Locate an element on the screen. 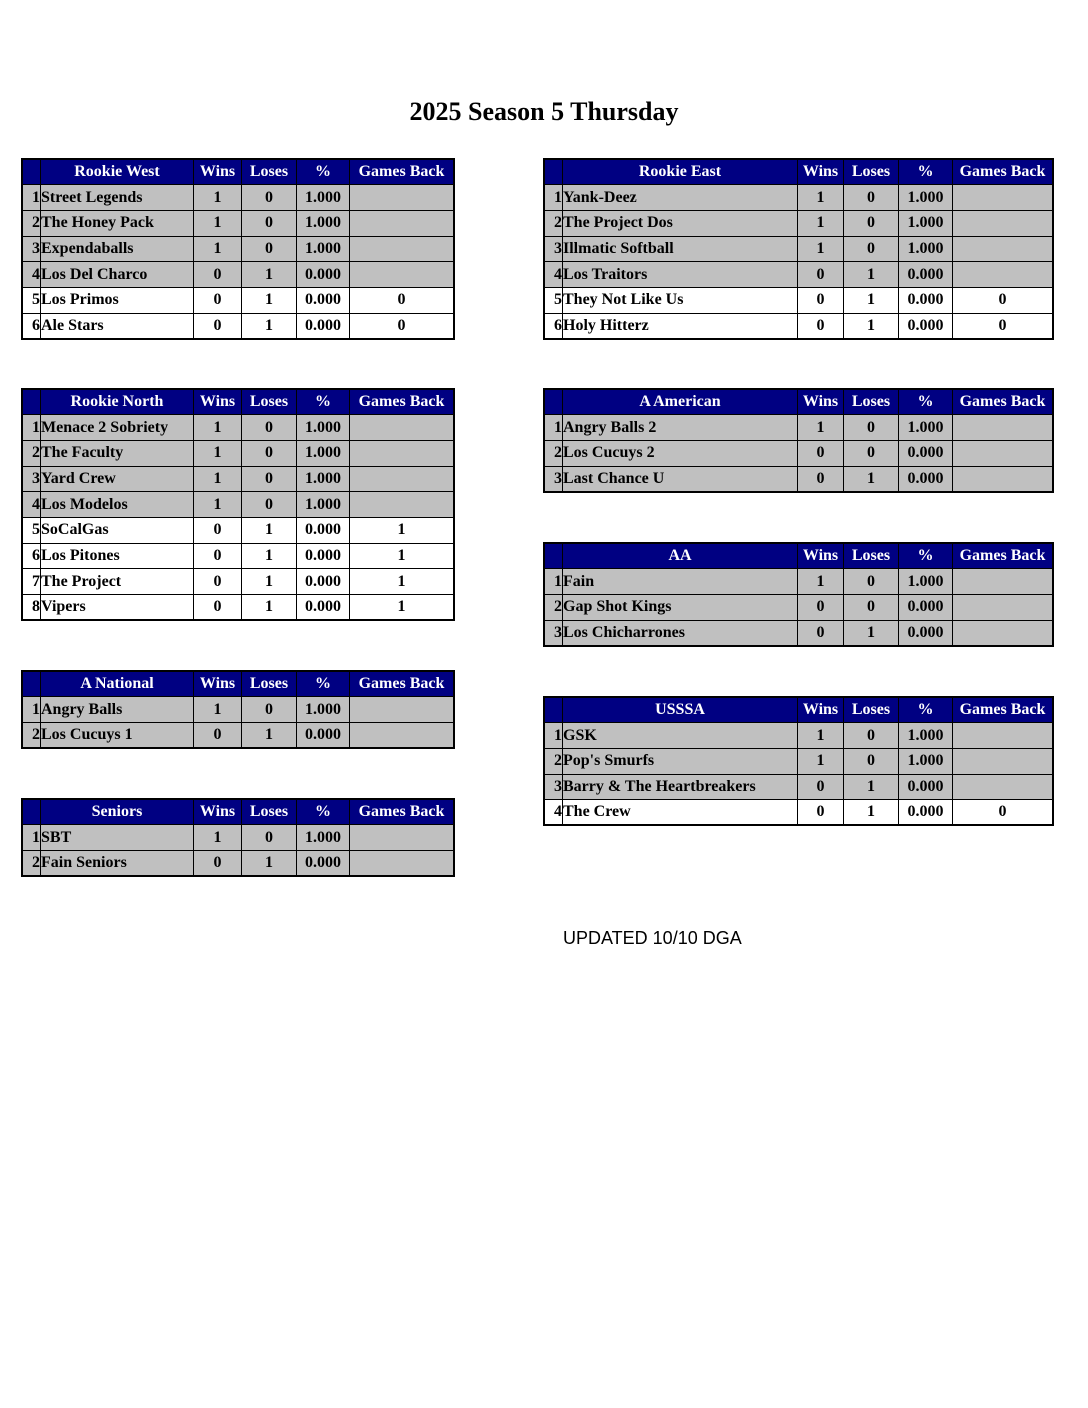 Image resolution: width=1088 pixels, height=1408 pixels. team-name-cell: Last Chance U is located at coordinates (680, 479).